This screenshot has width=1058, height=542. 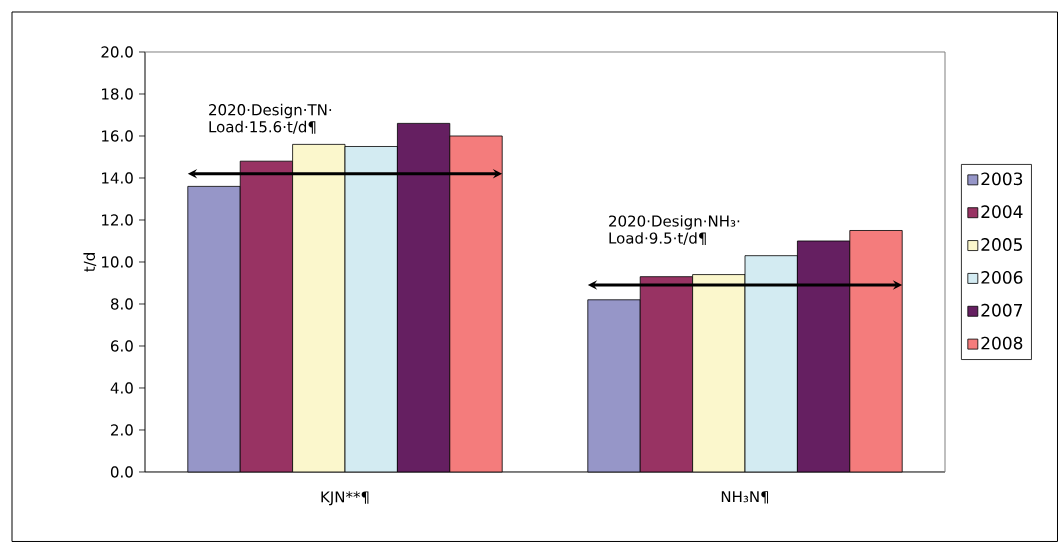 I want to click on legend-label: 2006, so click(x=1002, y=277).